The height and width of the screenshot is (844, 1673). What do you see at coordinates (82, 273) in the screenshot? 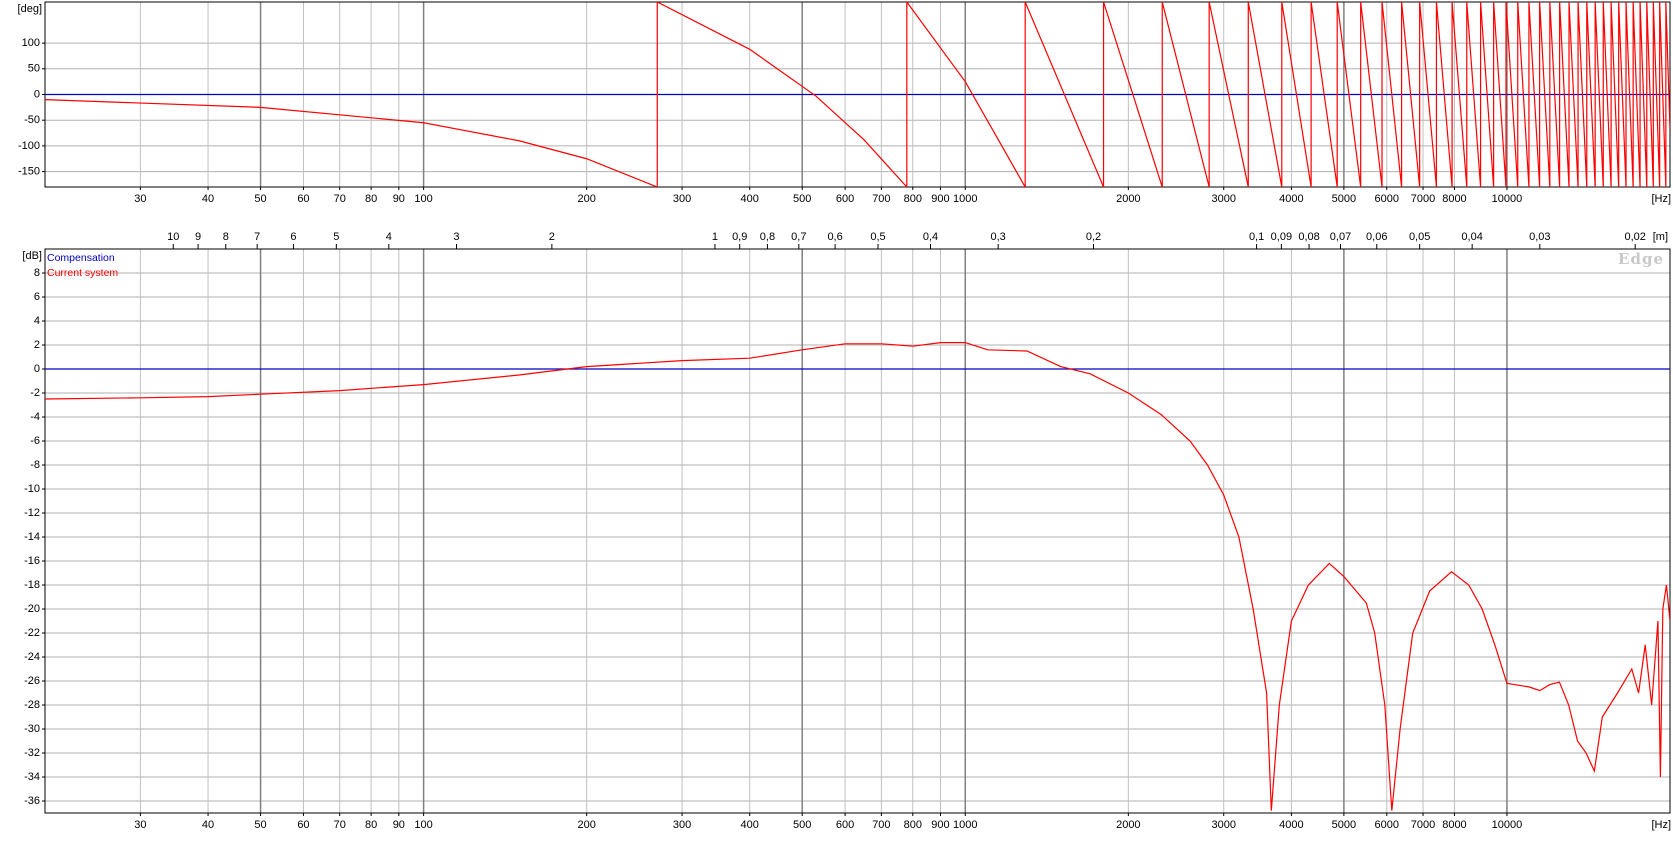
I see `legend-entry: Current system` at bounding box center [82, 273].